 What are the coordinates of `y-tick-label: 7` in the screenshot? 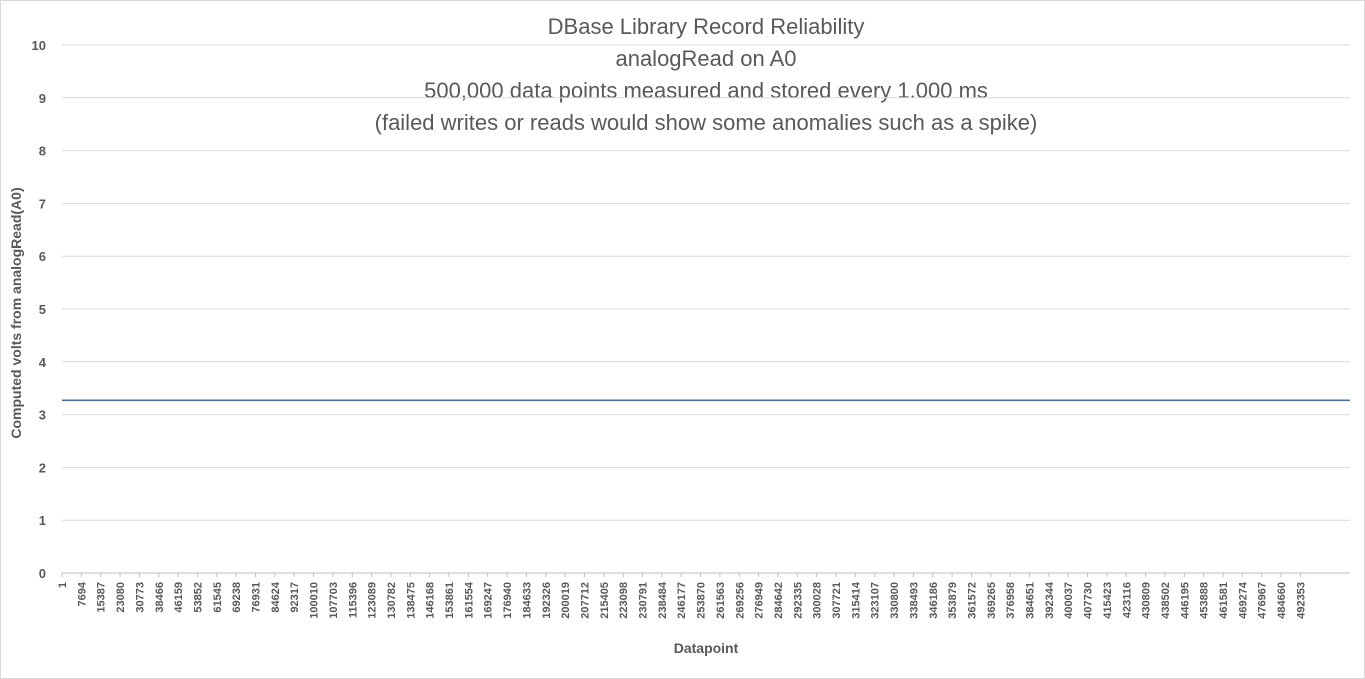 It's located at (42, 203).